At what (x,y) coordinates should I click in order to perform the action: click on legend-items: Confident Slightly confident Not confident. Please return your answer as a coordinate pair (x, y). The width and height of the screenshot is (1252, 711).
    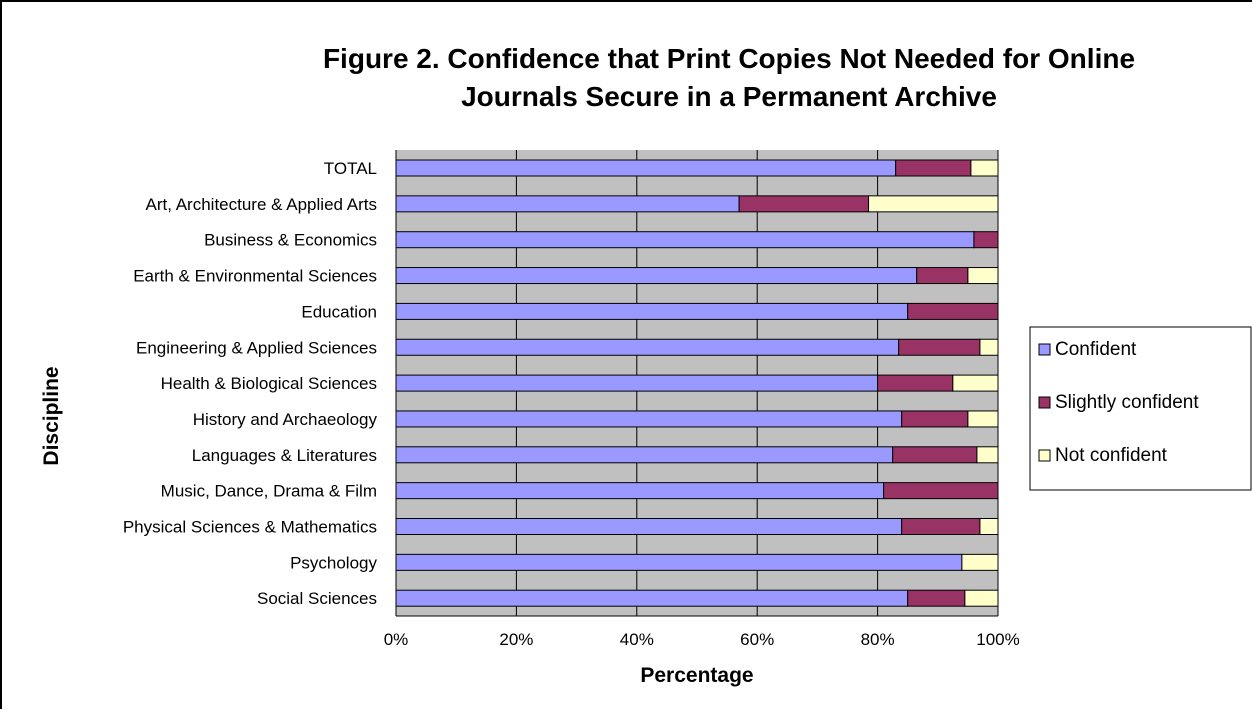
    Looking at the image, I should click on (1118, 402).